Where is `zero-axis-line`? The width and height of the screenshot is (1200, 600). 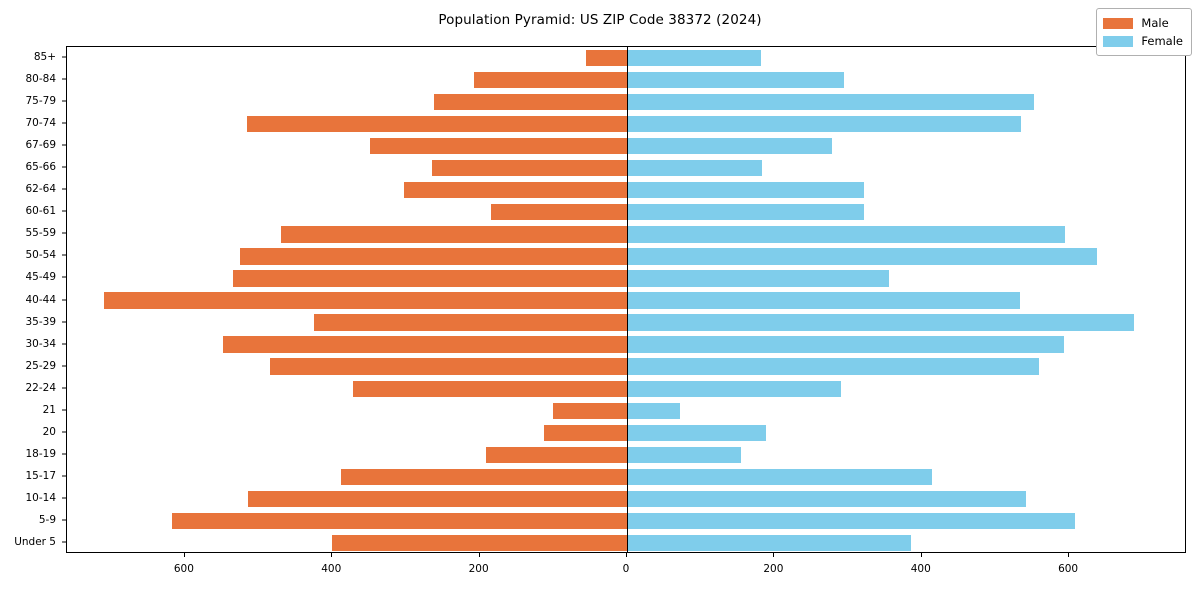
zero-axis-line is located at coordinates (627, 299).